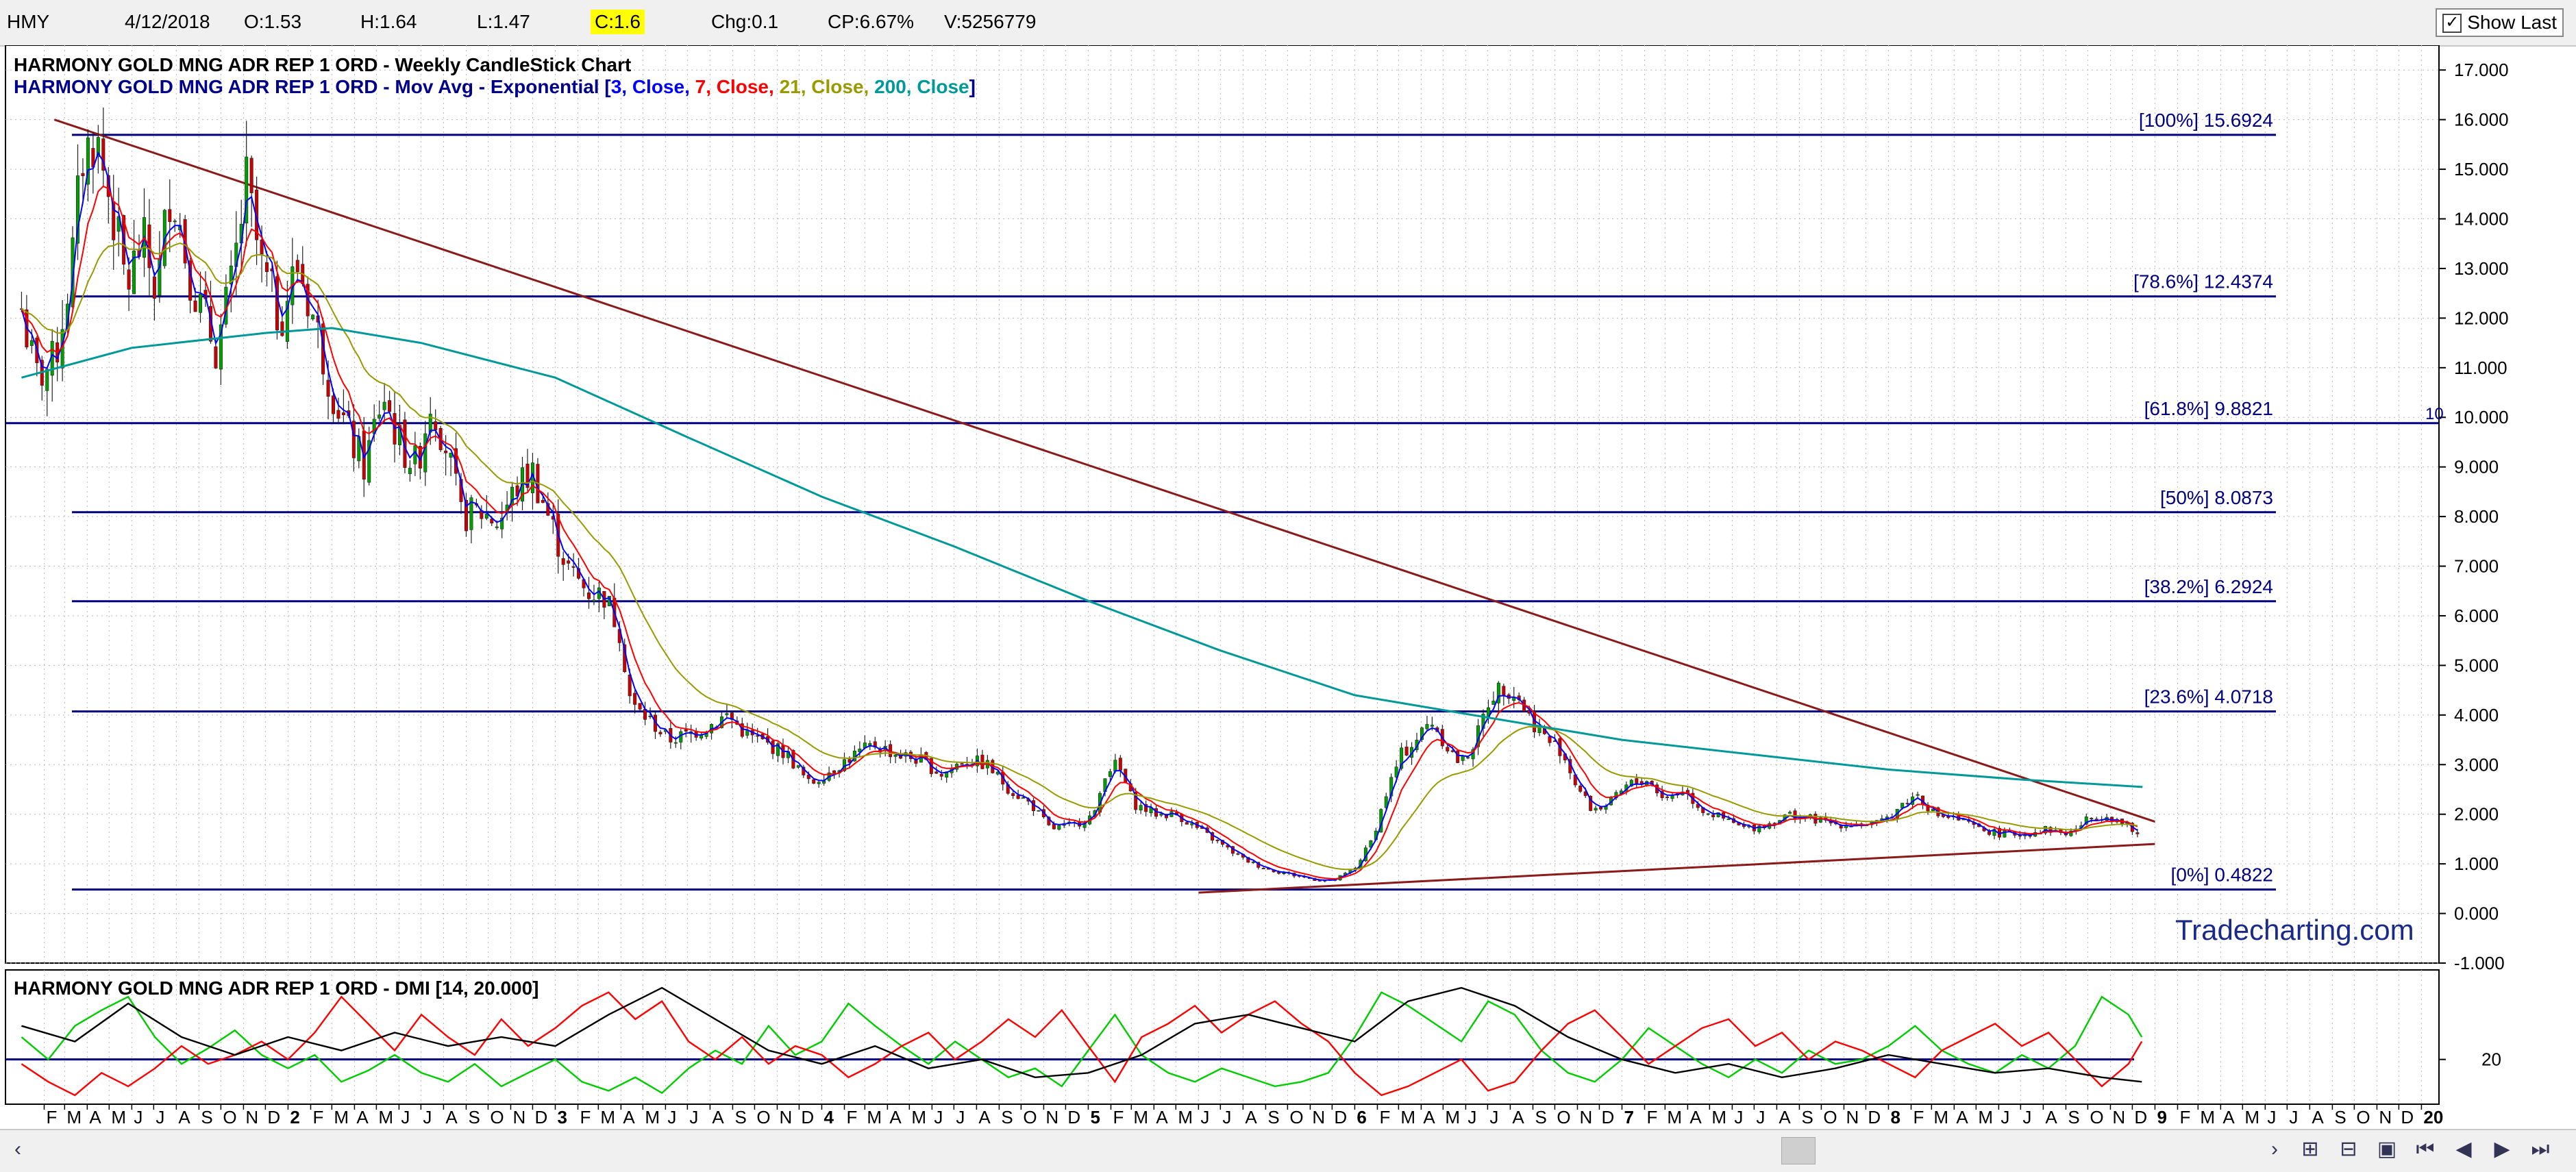  Describe the element at coordinates (2310, 1149) in the screenshot. I see `zoom-in-icon: ⊞` at that location.